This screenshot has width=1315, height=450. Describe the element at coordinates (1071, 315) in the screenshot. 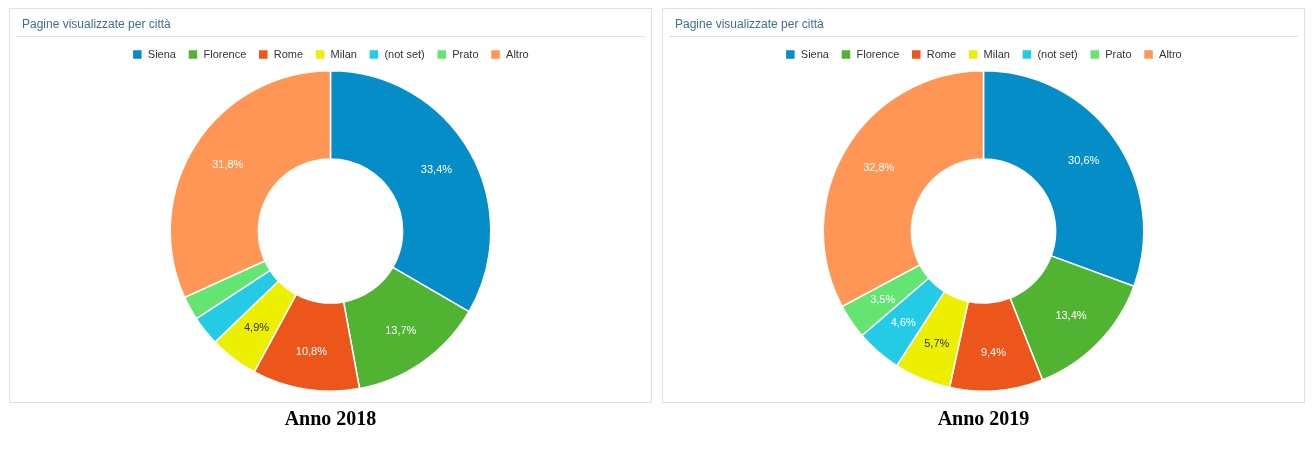

I see `data-label: 13,4%` at that location.